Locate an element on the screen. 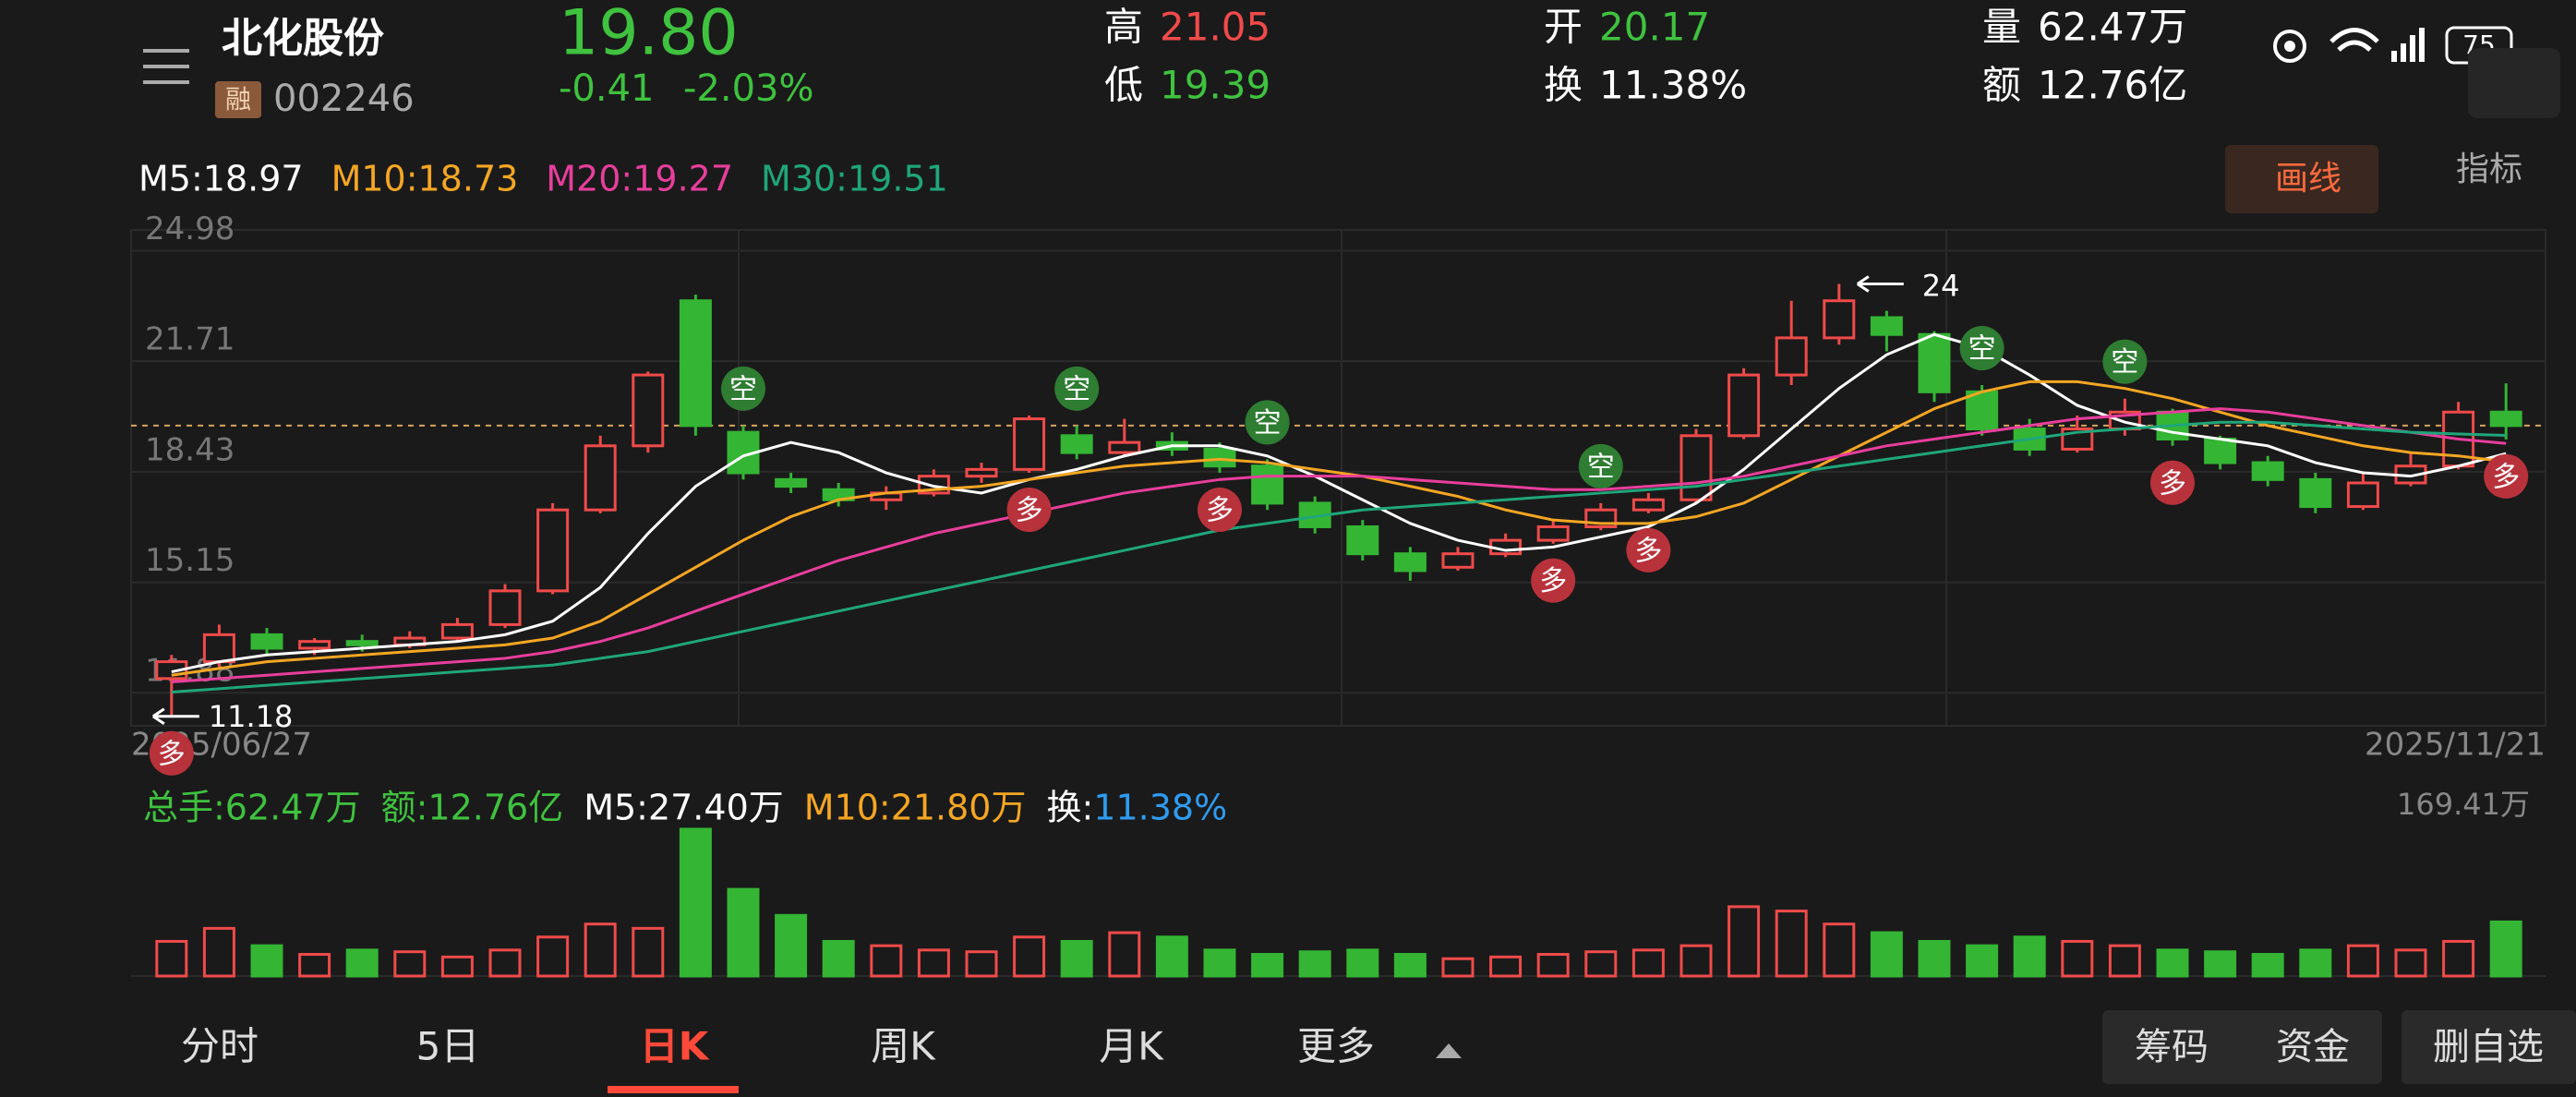 The image size is (2576, 1097). stat-value: 11.38% is located at coordinates (1673, 85).